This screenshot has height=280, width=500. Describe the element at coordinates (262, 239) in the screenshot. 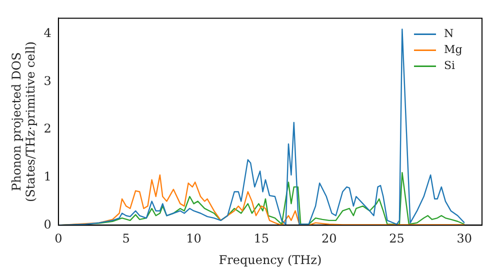

I see `x-tick-label: 15` at that location.